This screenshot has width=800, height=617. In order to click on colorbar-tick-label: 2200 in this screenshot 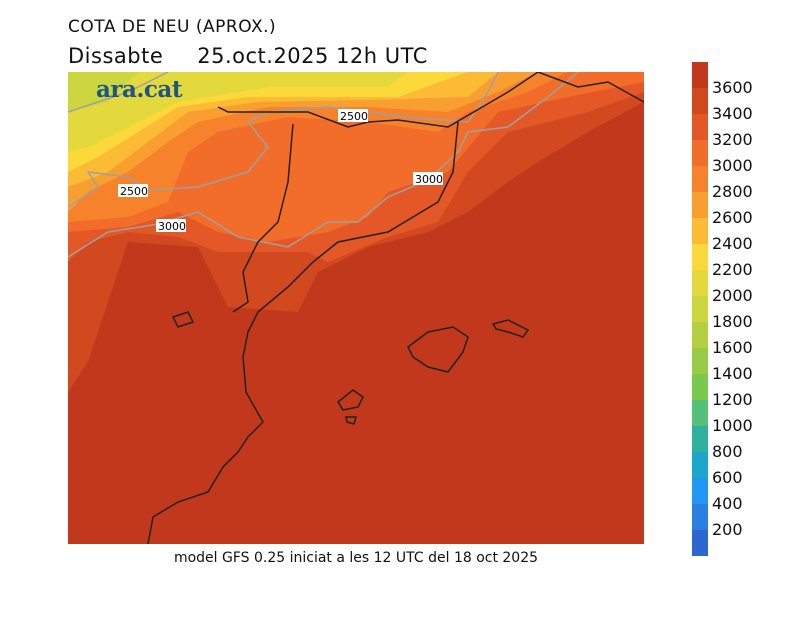, I will do `click(732, 269)`.